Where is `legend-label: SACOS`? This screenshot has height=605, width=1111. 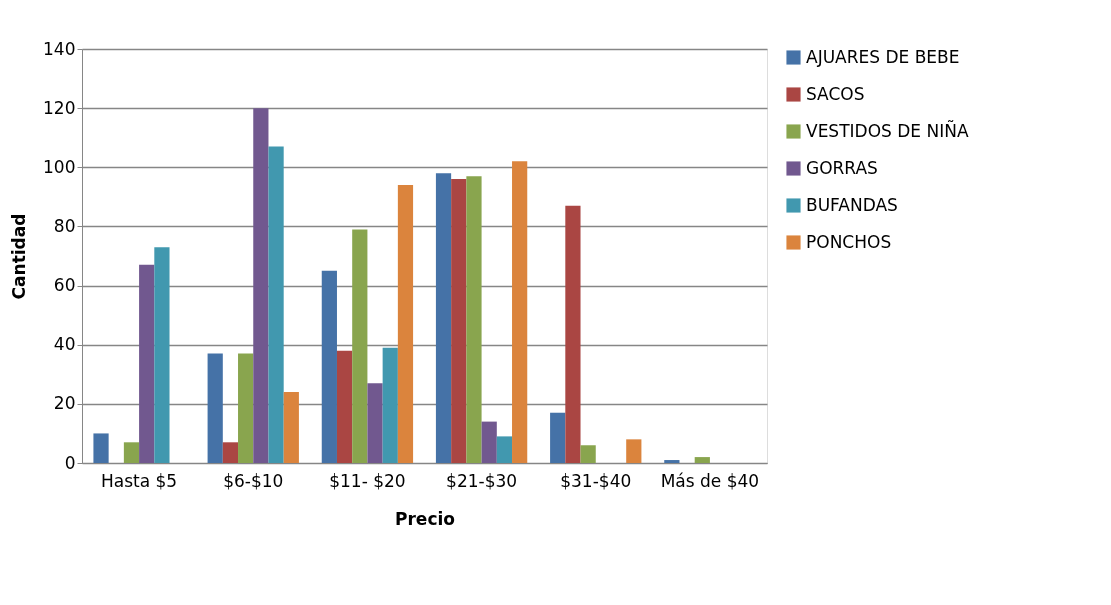 legend-label: SACOS is located at coordinates (835, 93).